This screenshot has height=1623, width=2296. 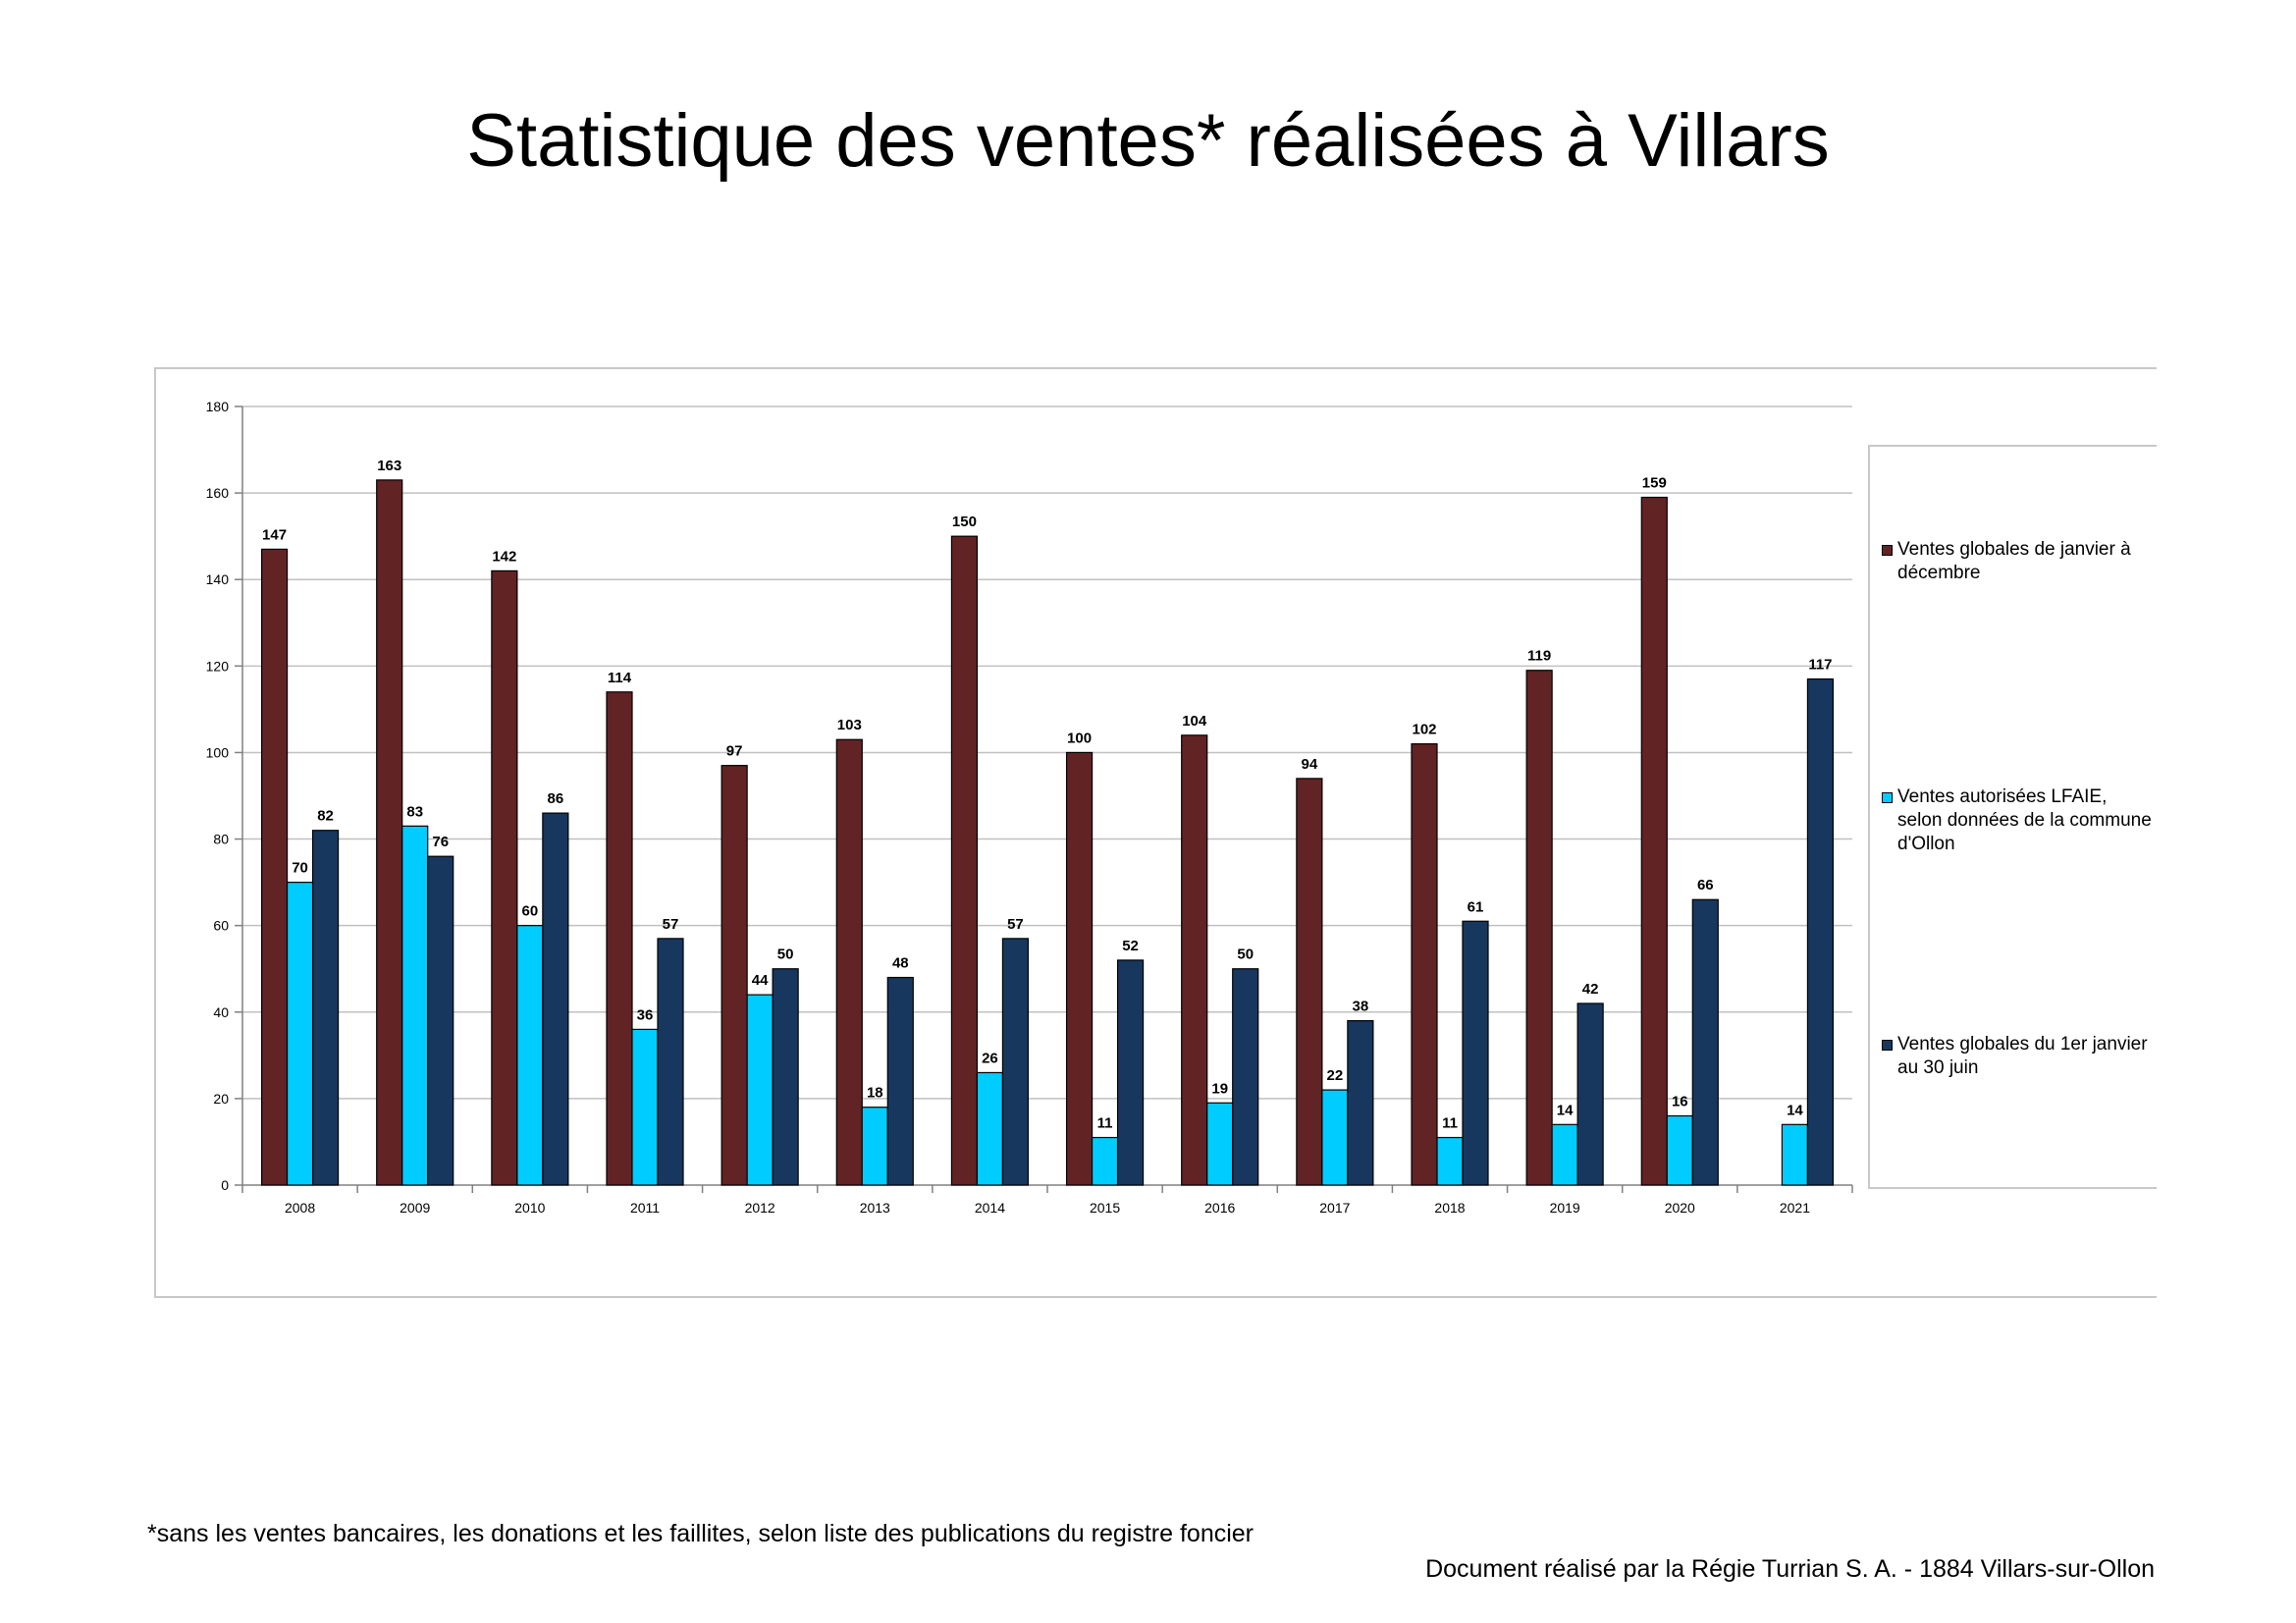 What do you see at coordinates (1705, 885) in the screenshot?
I see `data-label-2020-s3: 66` at bounding box center [1705, 885].